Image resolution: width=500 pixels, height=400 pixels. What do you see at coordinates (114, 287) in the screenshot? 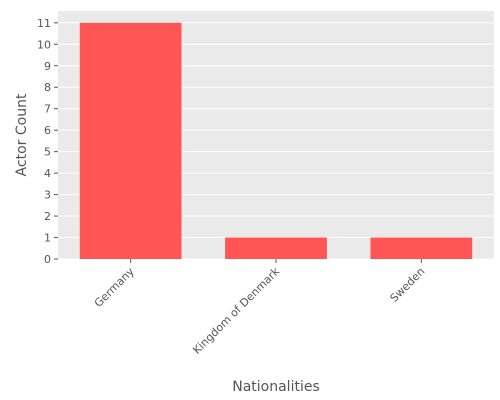
I see `x-tick-label: Germany` at bounding box center [114, 287].